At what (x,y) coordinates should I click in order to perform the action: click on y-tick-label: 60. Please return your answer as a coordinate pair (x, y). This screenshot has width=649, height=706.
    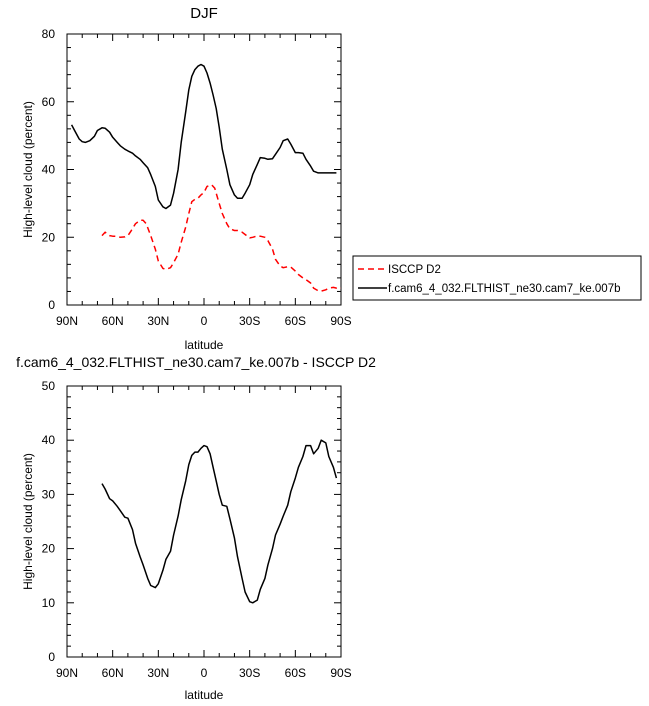
    Looking at the image, I should click on (49, 102).